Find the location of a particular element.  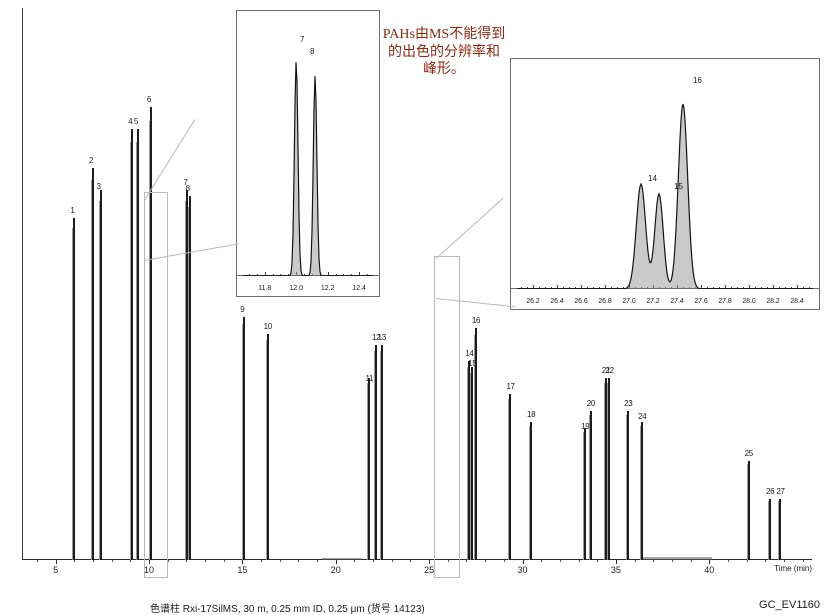

inset-tick-label: 27.4 is located at coordinates (677, 301).